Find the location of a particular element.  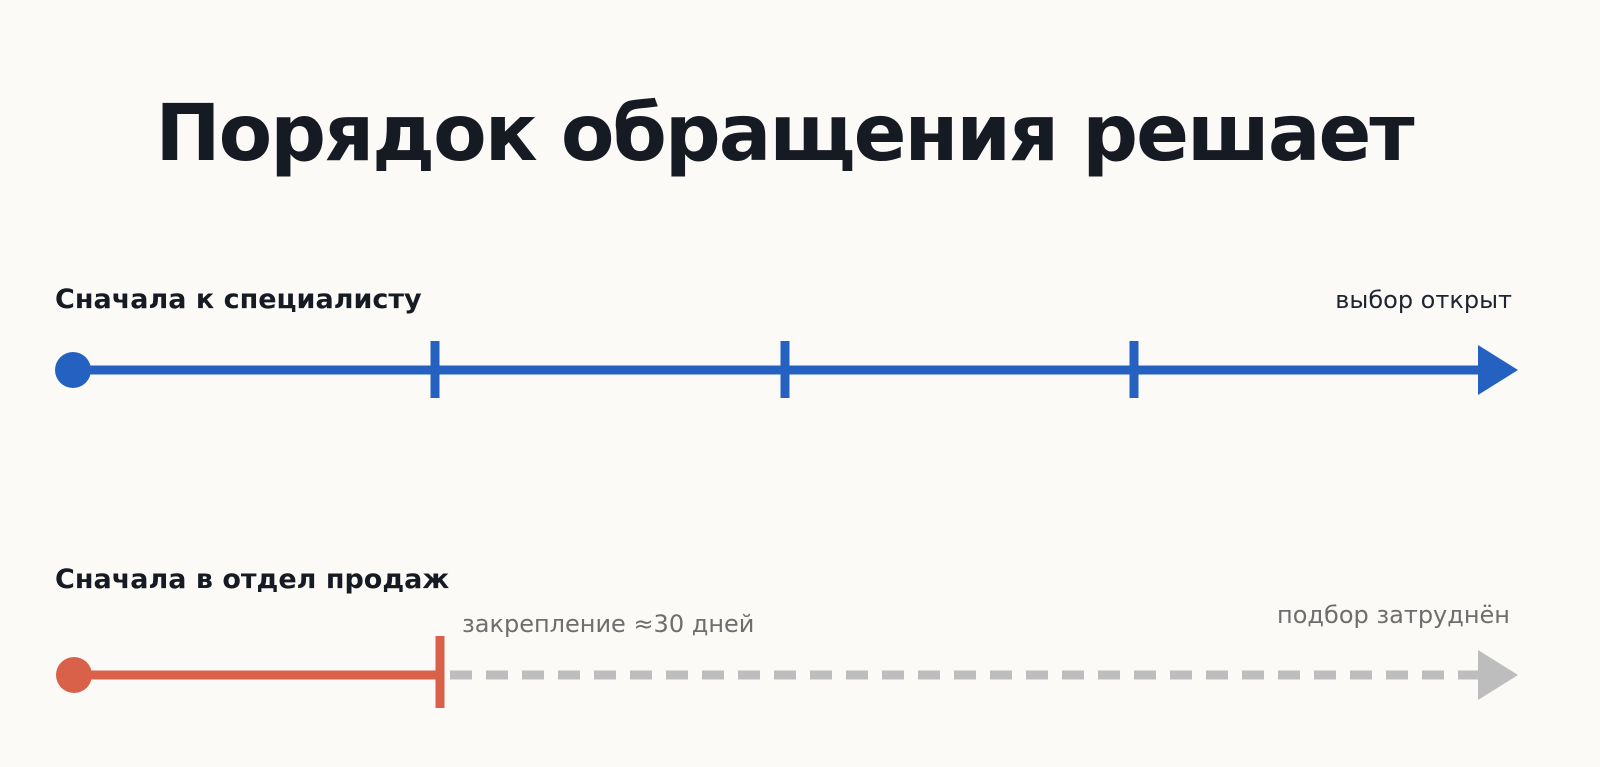

mid-note: закрепление ≈30 дней is located at coordinates (608, 624).